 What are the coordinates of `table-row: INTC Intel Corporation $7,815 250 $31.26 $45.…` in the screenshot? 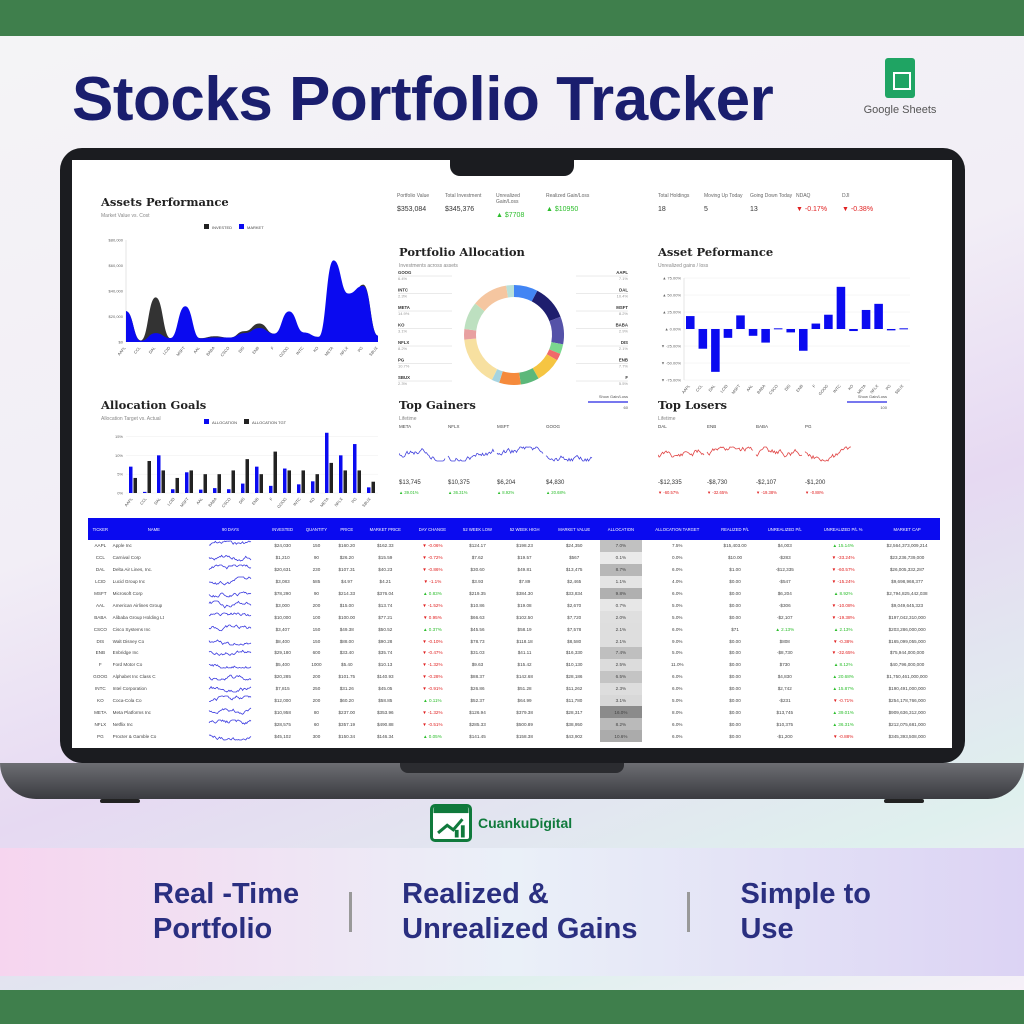 It's located at (514, 688).